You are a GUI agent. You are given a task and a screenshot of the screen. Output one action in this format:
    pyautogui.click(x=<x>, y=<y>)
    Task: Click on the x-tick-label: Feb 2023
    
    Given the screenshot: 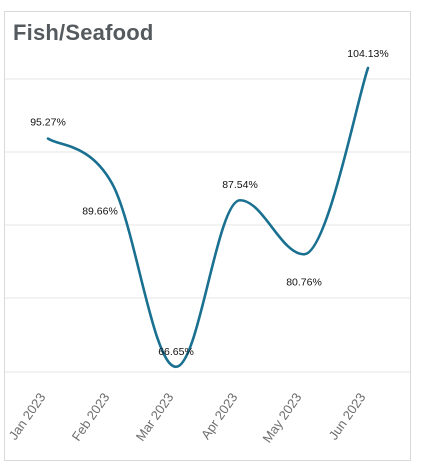 What is the action you would take?
    pyautogui.click(x=91, y=417)
    